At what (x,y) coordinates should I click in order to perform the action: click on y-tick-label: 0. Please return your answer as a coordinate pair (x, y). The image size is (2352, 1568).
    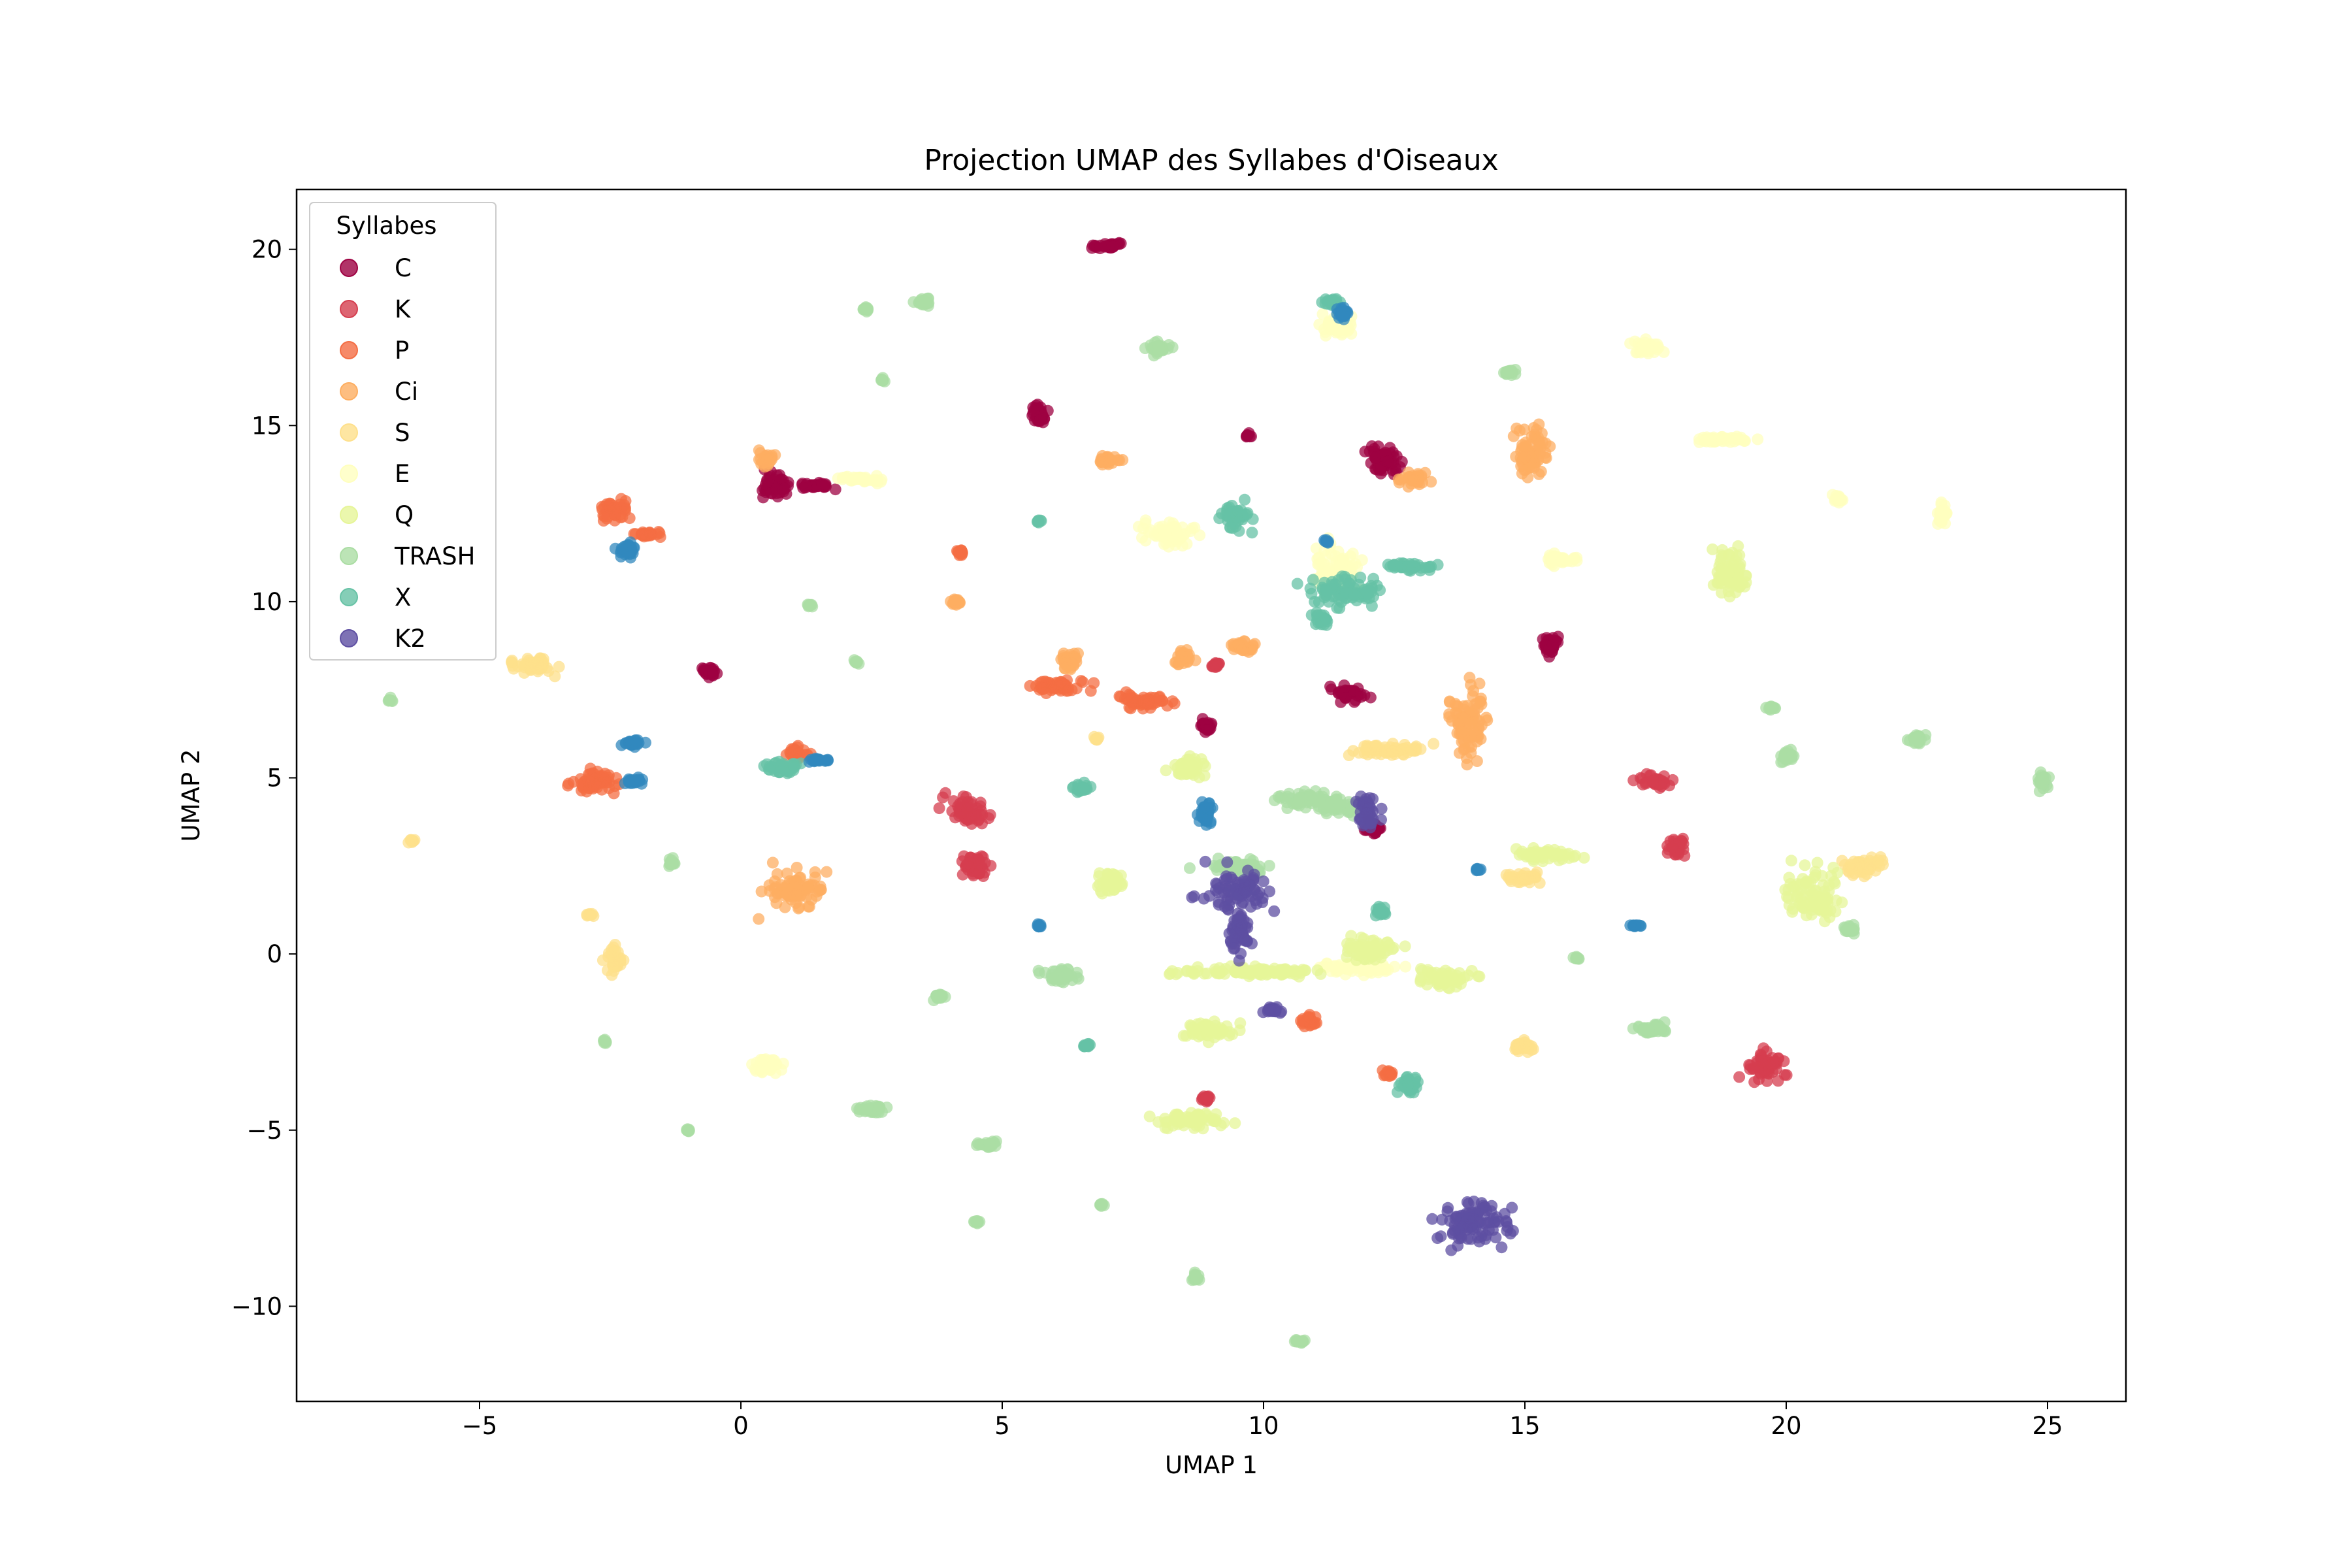
    Looking at the image, I should click on (274, 954).